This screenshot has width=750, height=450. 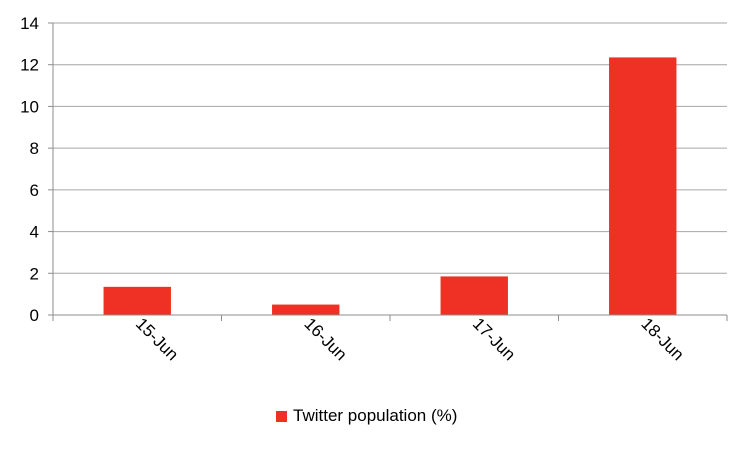 What do you see at coordinates (34, 190) in the screenshot?
I see `y-tick-label: 6` at bounding box center [34, 190].